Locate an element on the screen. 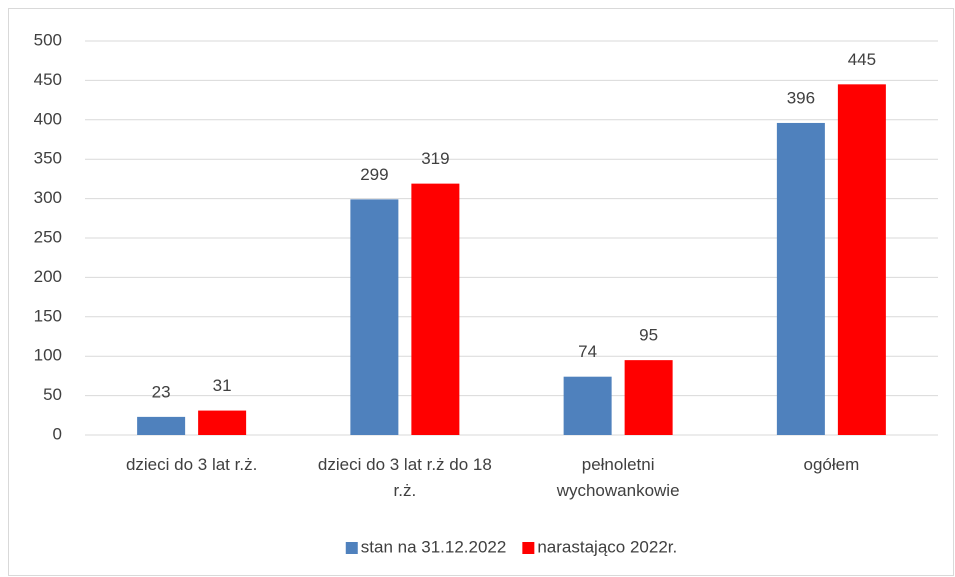  y-tick-label: 450 is located at coordinates (48, 79).